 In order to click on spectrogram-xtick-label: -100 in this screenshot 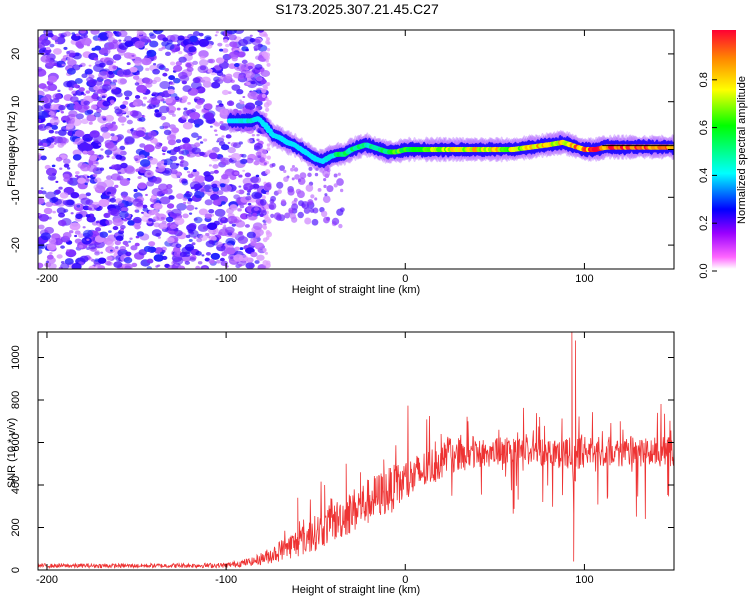, I will do `click(226, 279)`.